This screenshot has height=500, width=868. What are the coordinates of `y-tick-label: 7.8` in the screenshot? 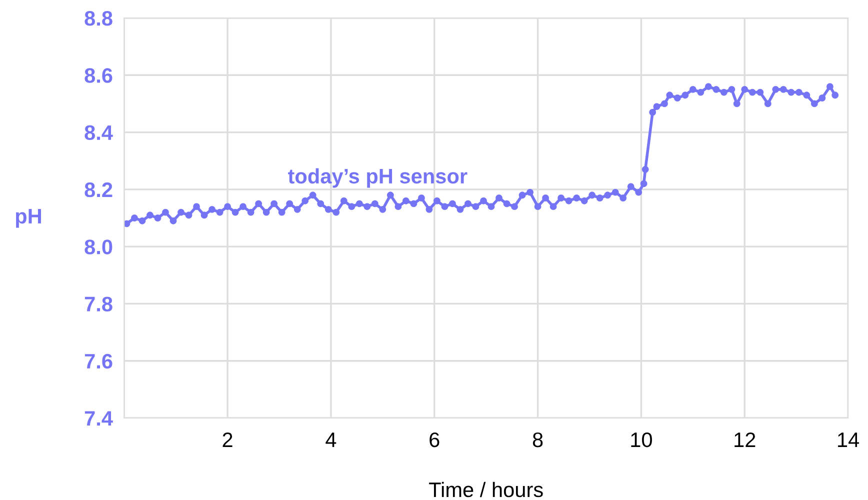 It's located at (98, 304).